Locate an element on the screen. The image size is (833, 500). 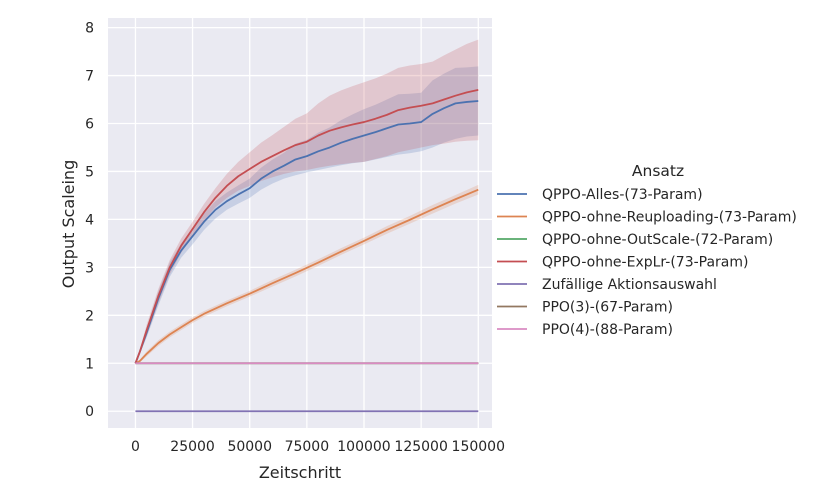
legend-label: QPPO-ohne-OutScale-(72-Param) is located at coordinates (657, 240).